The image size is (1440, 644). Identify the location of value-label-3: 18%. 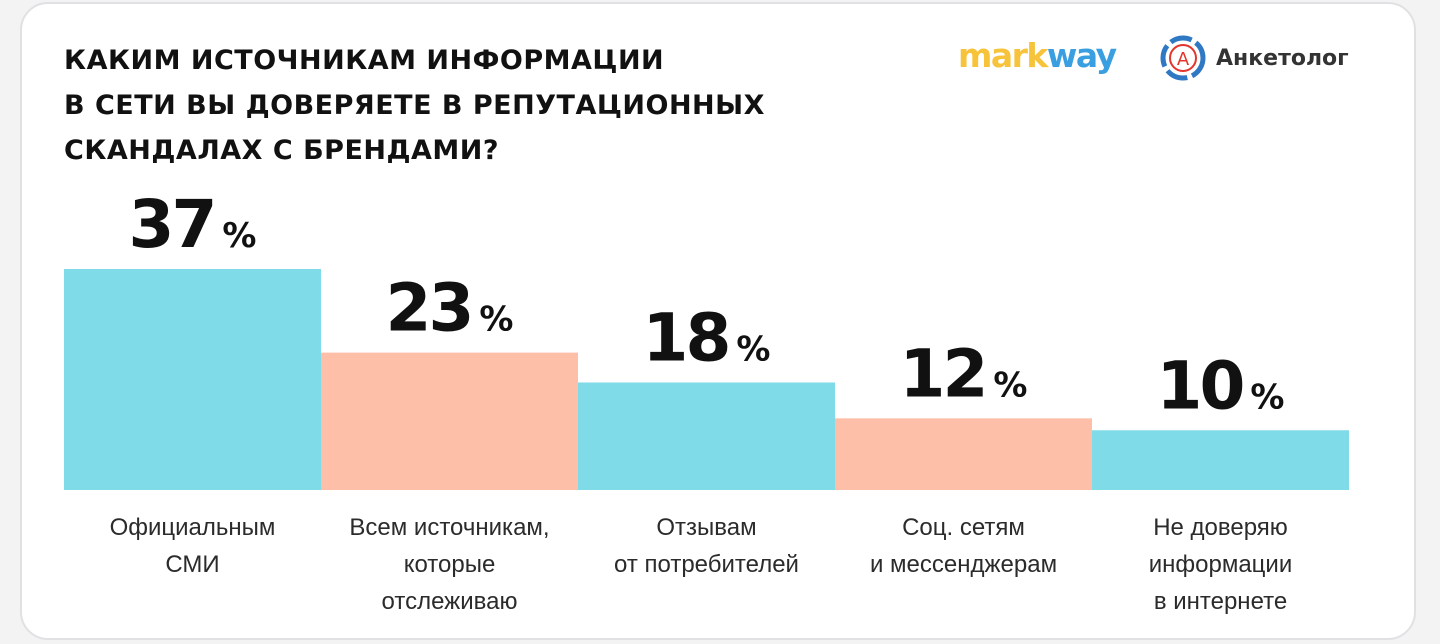
(707, 337).